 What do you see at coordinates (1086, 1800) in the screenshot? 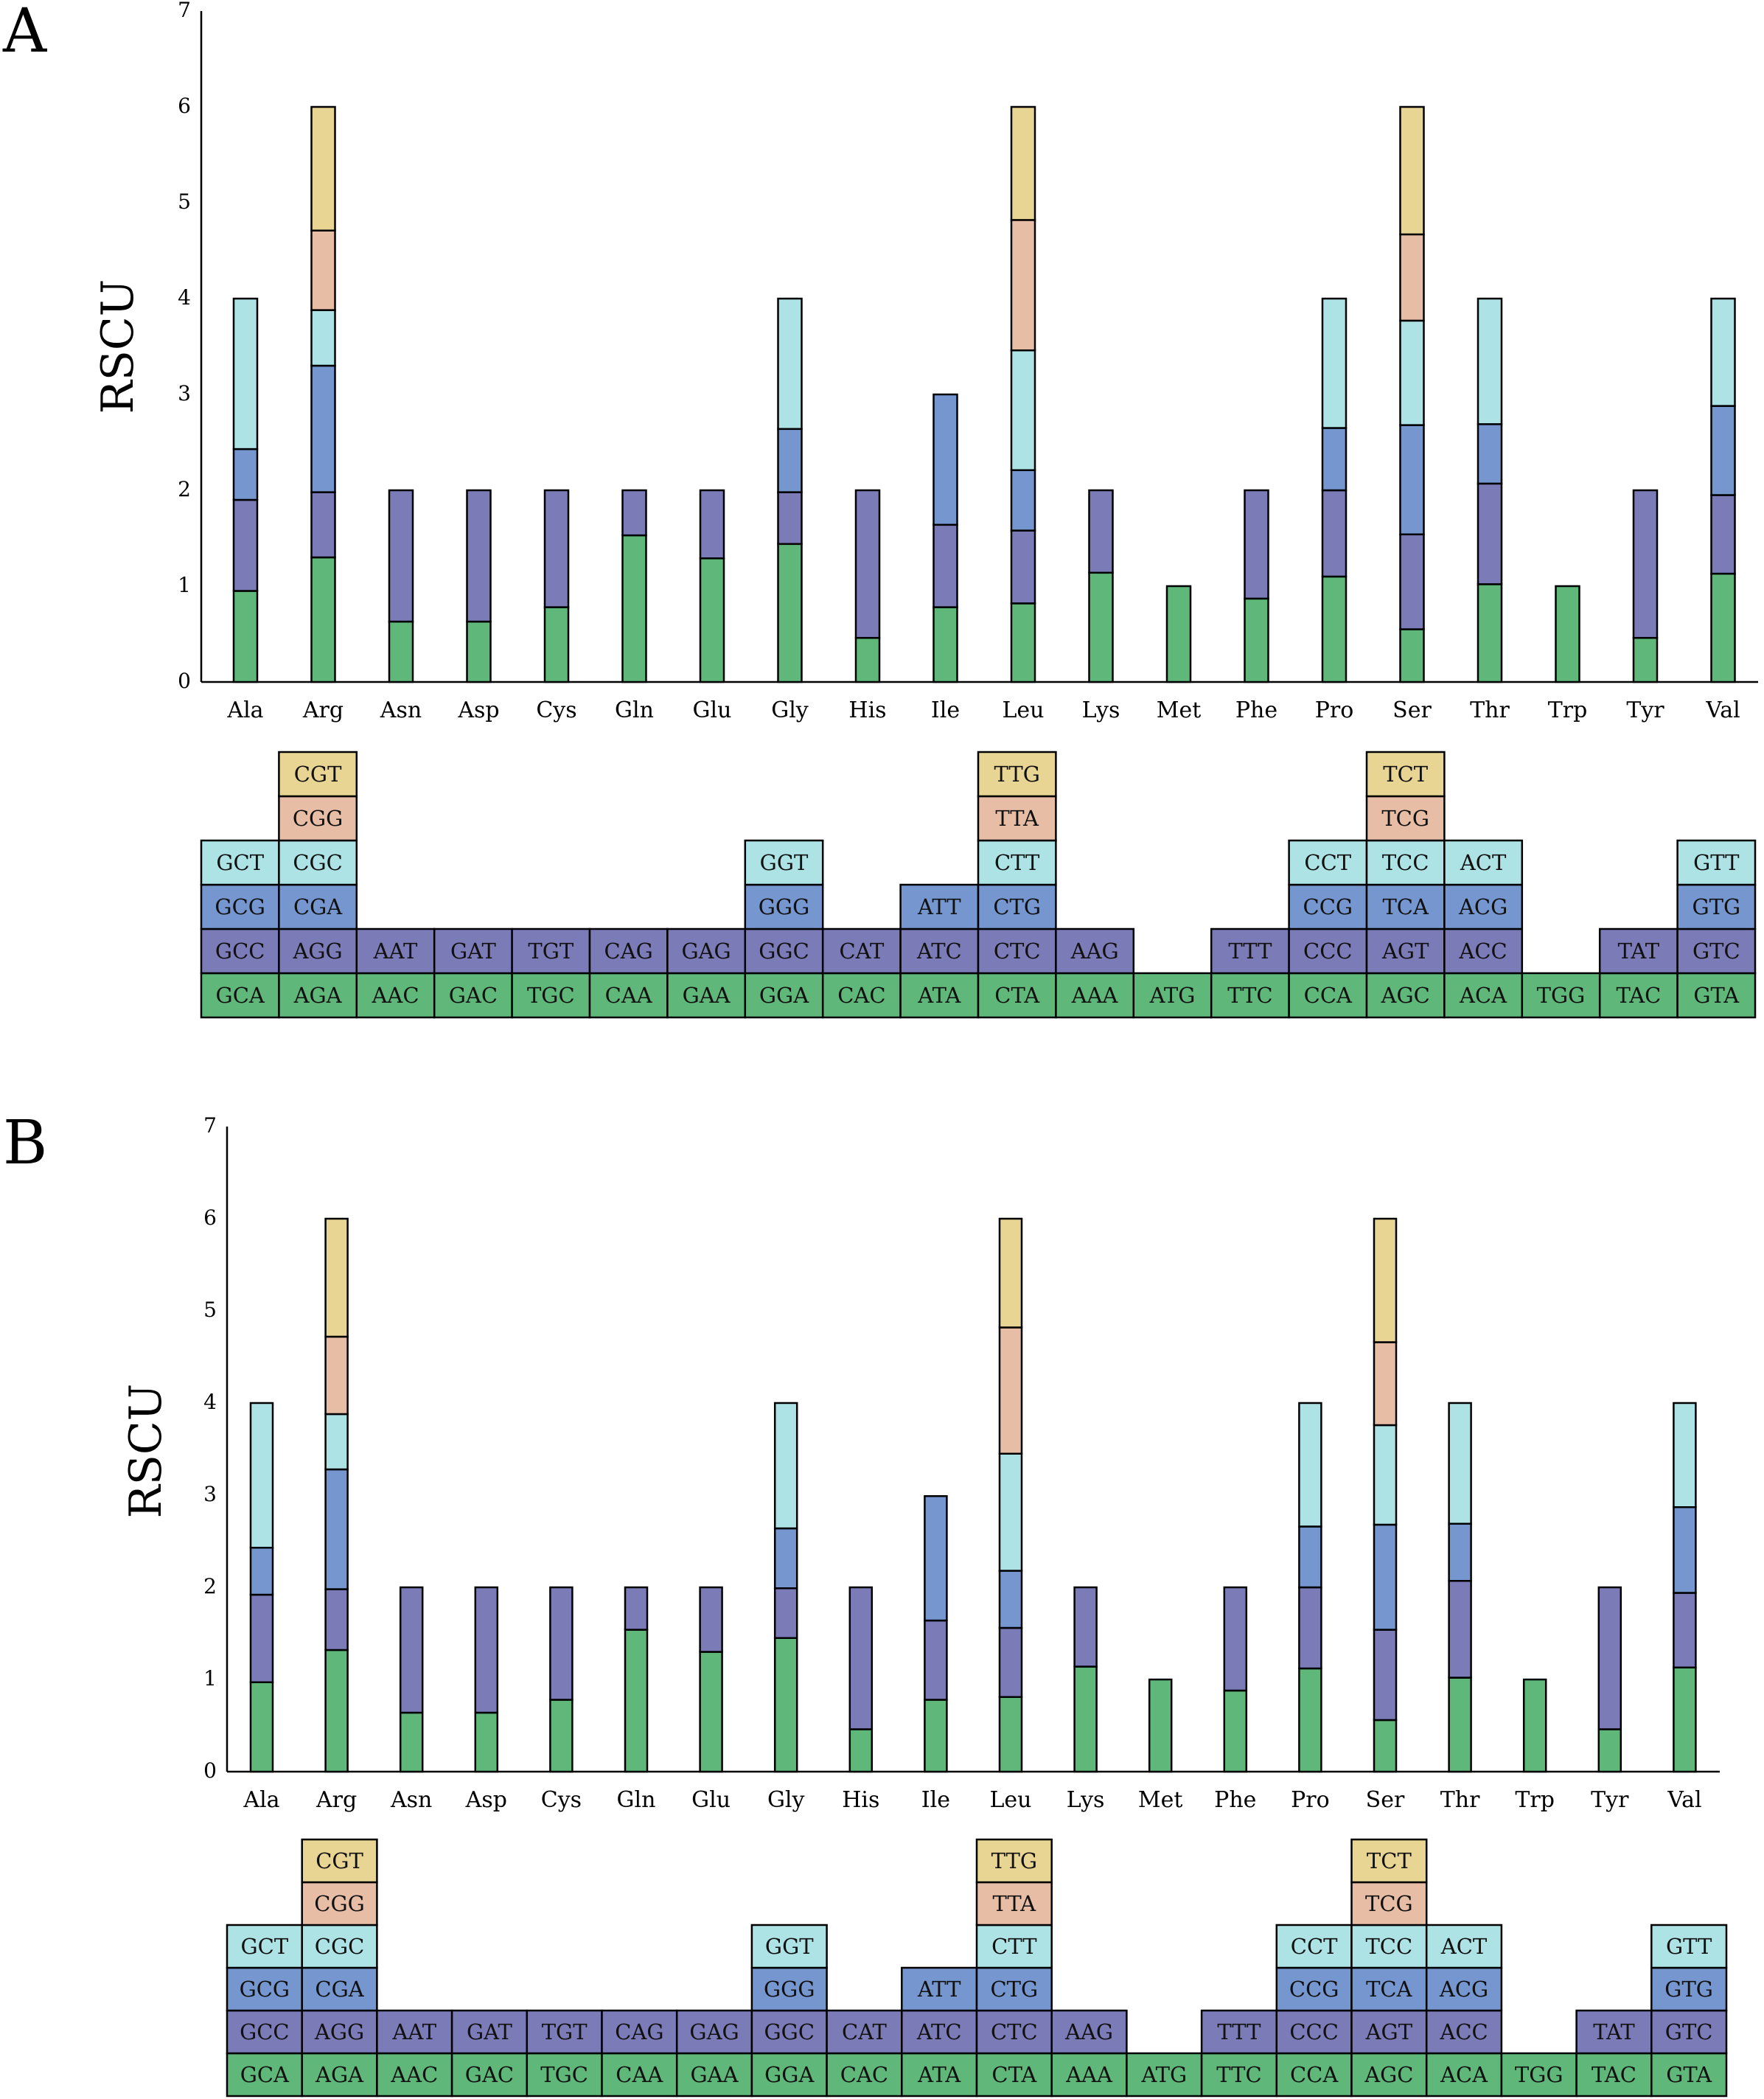
I see `x-tick-label-lys: Lys` at bounding box center [1086, 1800].